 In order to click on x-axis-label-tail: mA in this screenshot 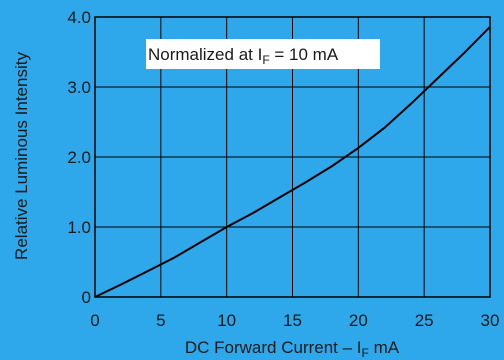, I will do `click(384, 347)`.